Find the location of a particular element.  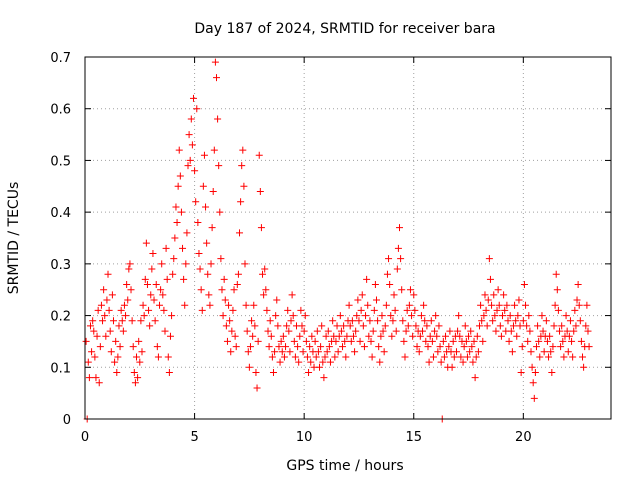

x-tick-label: 15 is located at coordinates (413, 437).